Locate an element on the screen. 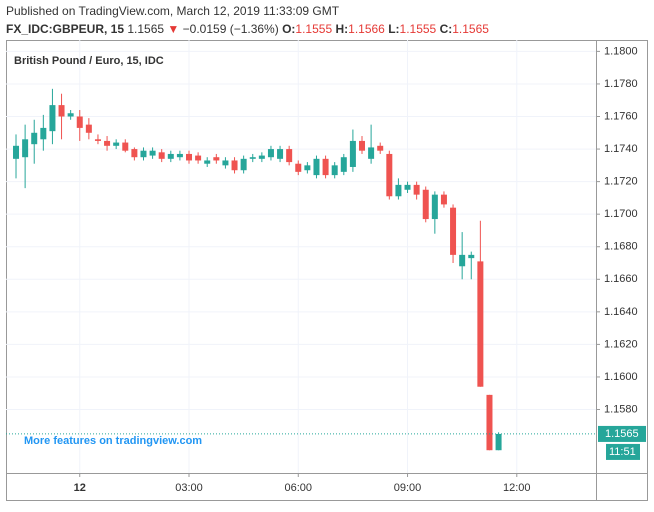 The width and height of the screenshot is (654, 512). y-tick-label: 1.1760 is located at coordinates (621, 116).